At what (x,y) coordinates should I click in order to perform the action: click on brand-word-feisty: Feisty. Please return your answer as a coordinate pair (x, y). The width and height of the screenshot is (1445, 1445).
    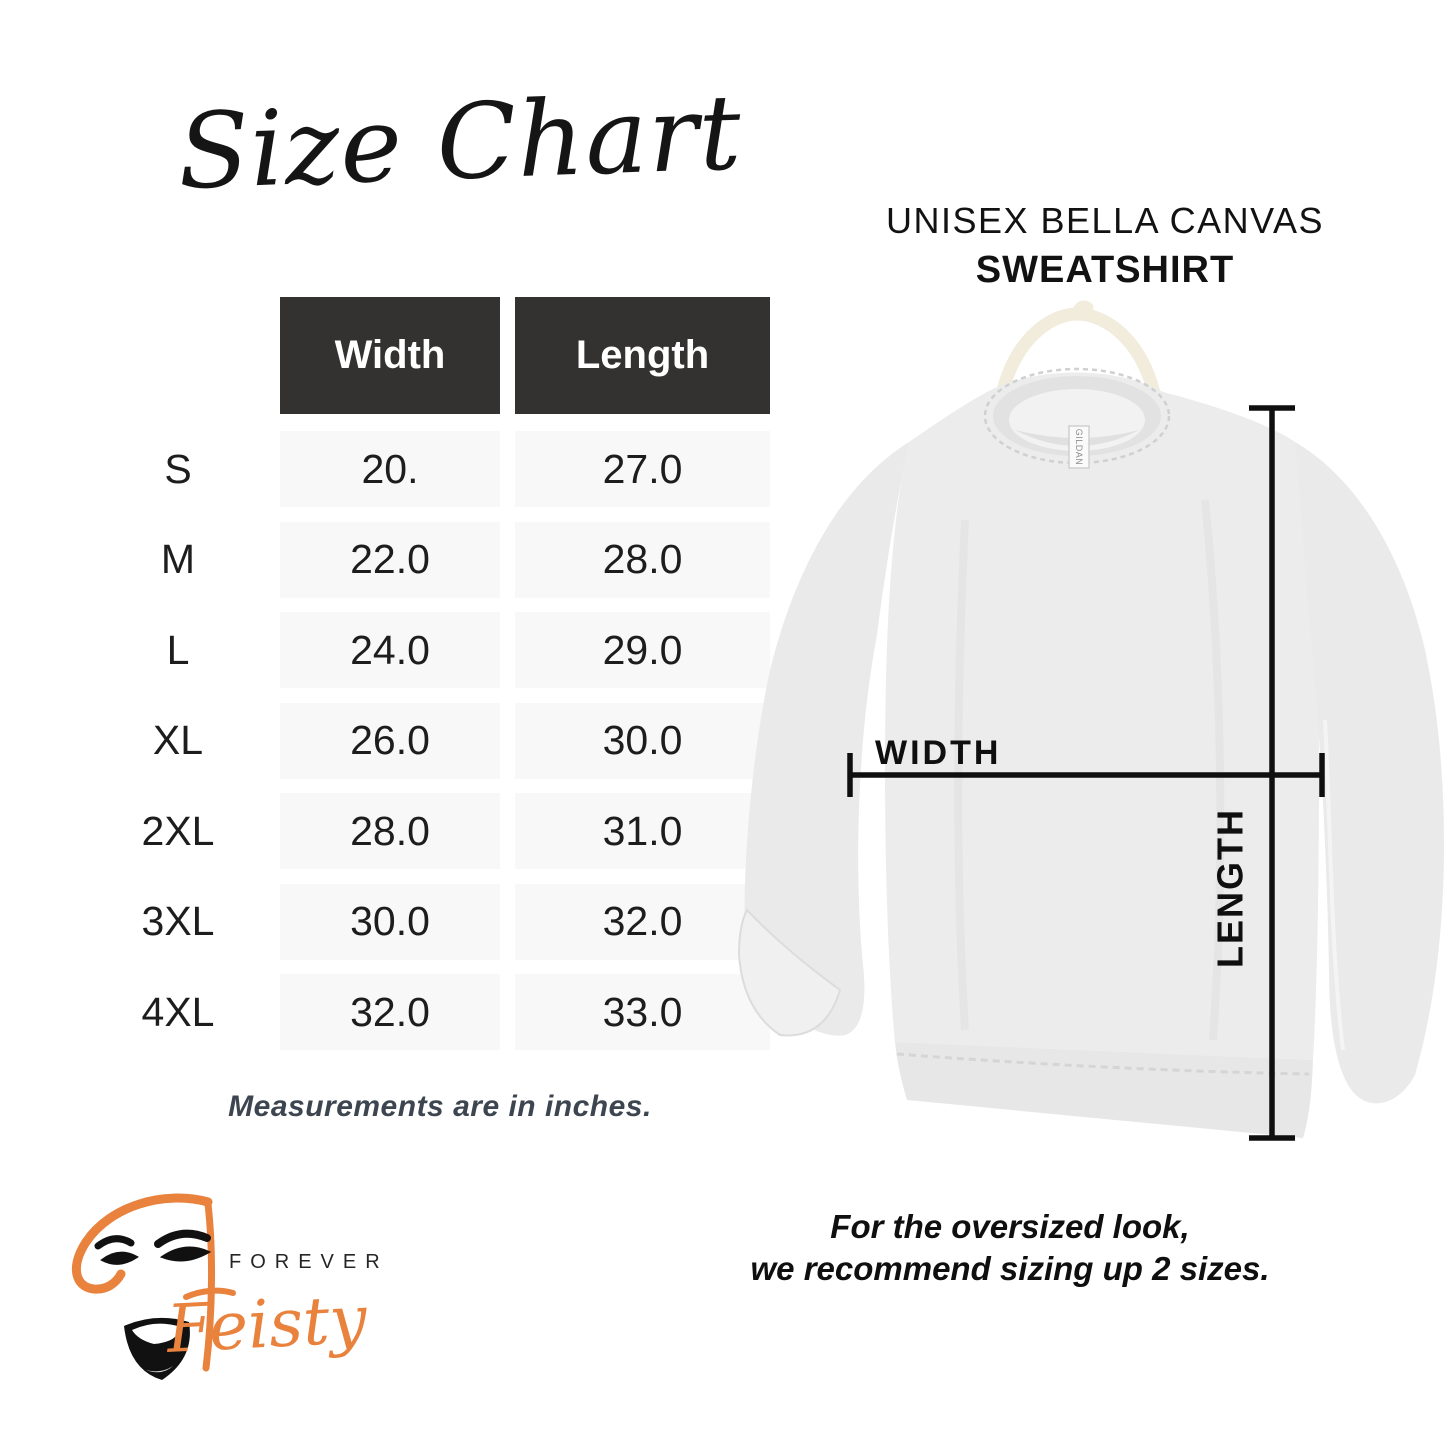
    Looking at the image, I should click on (266, 1324).